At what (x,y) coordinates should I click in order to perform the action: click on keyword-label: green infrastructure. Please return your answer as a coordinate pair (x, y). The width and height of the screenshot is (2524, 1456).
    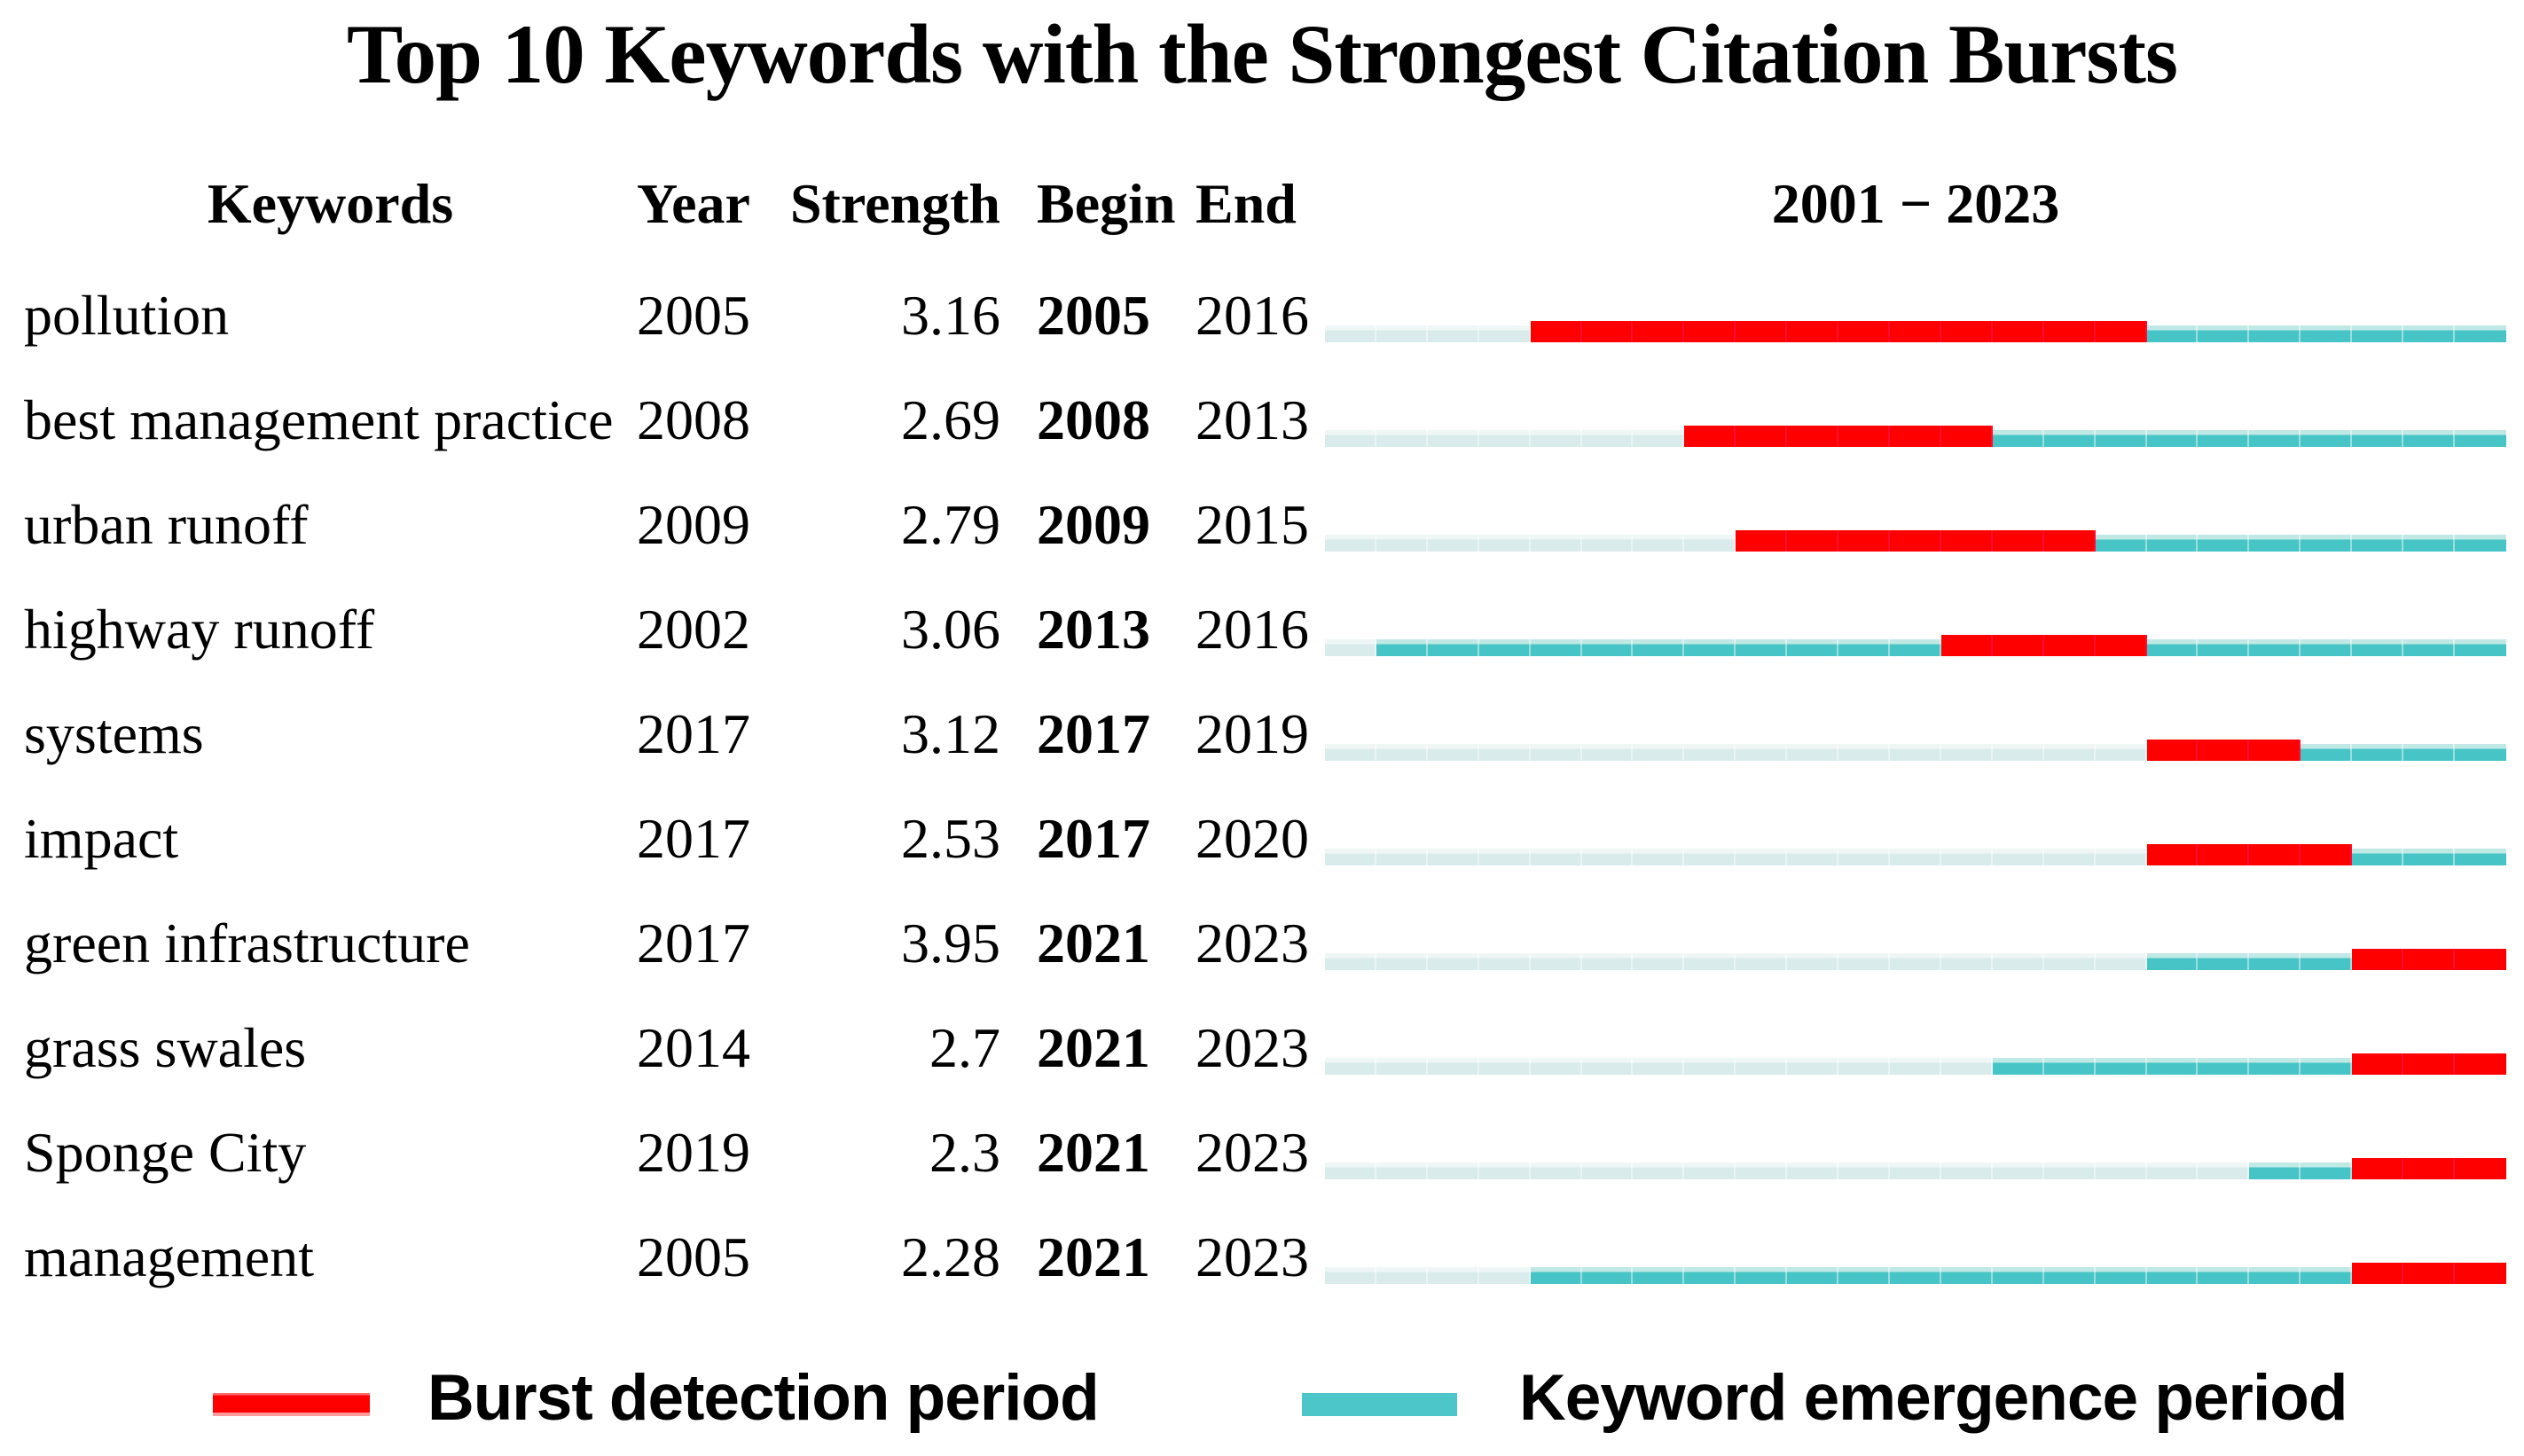
    Looking at the image, I should click on (247, 943).